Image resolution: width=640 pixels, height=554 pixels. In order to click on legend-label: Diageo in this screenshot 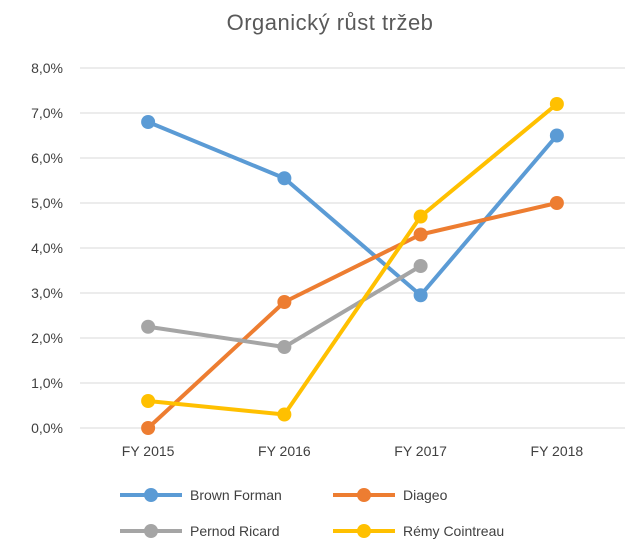, I will do `click(425, 495)`.